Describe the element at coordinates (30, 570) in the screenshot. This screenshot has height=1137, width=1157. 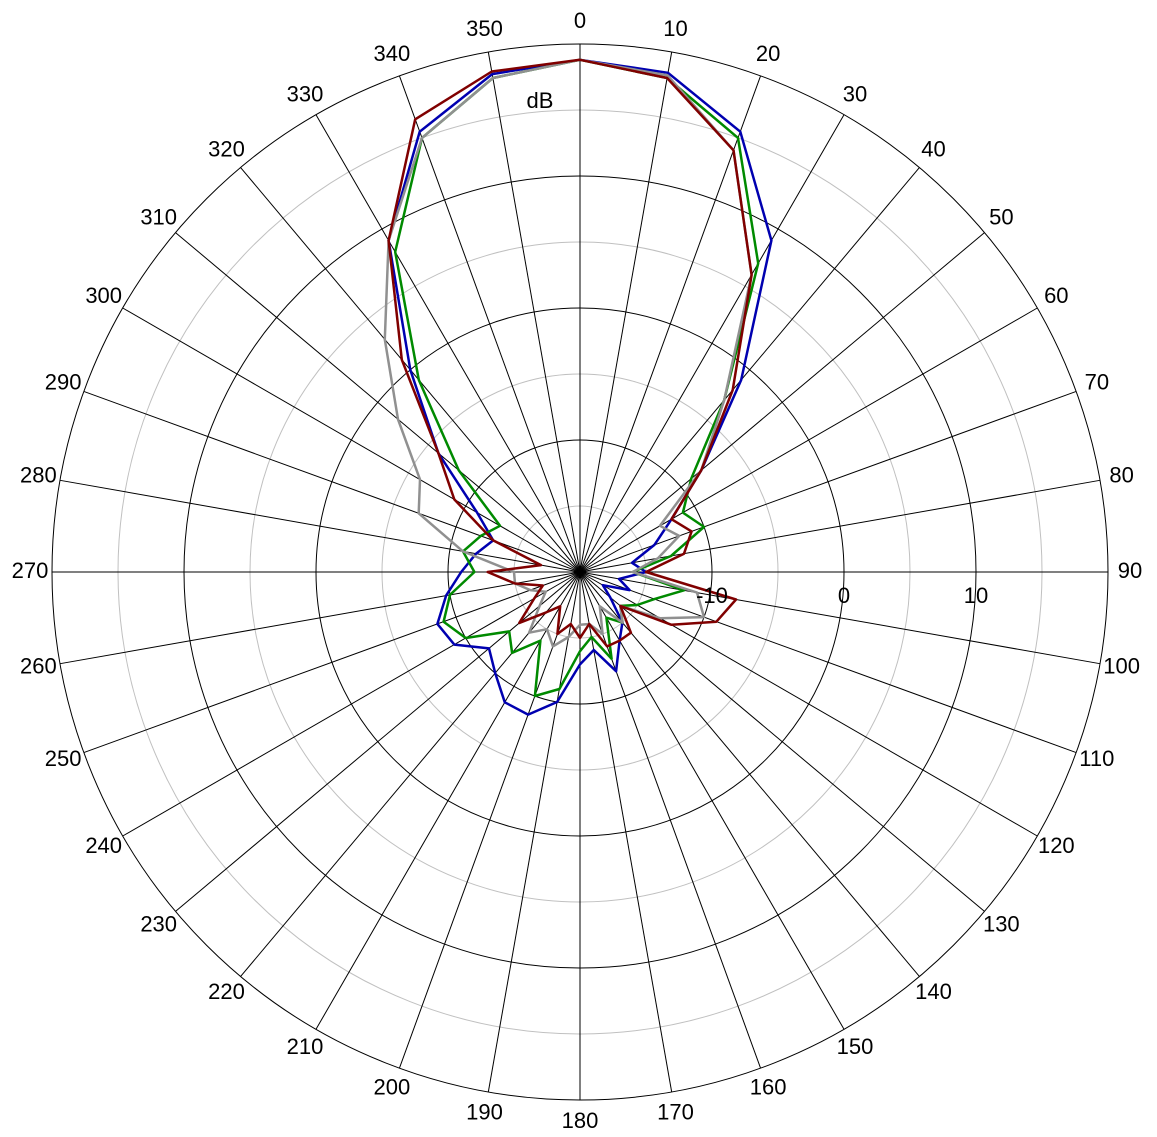
I see `angle-label: 270` at that location.